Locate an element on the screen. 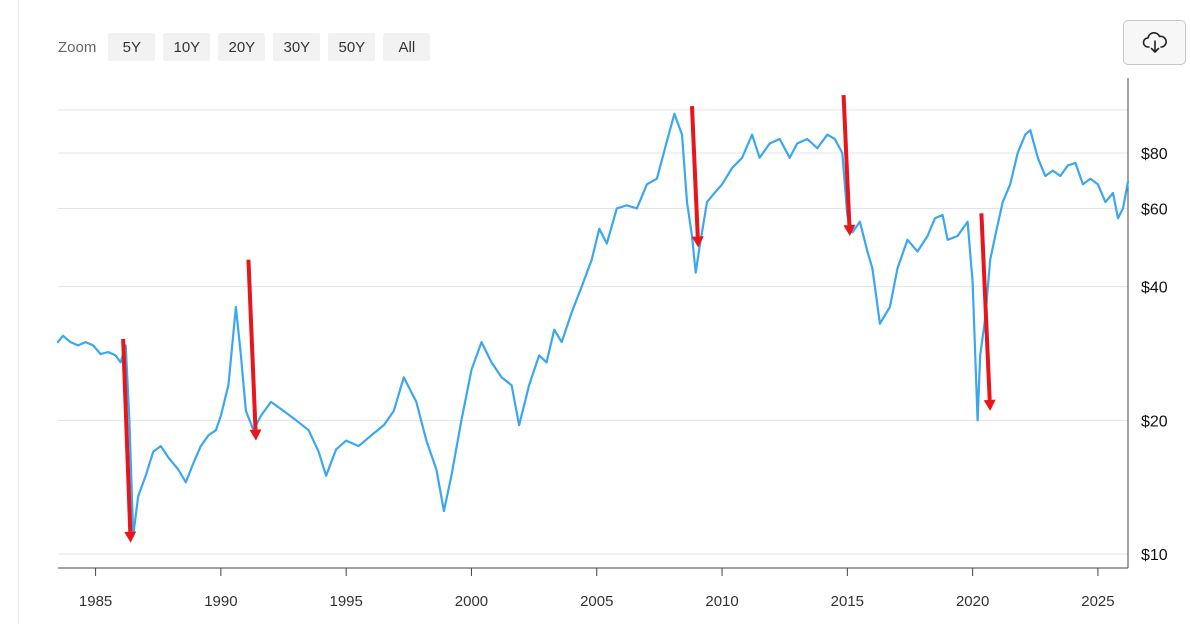  zoom-20y-button: 20Y is located at coordinates (242, 47).